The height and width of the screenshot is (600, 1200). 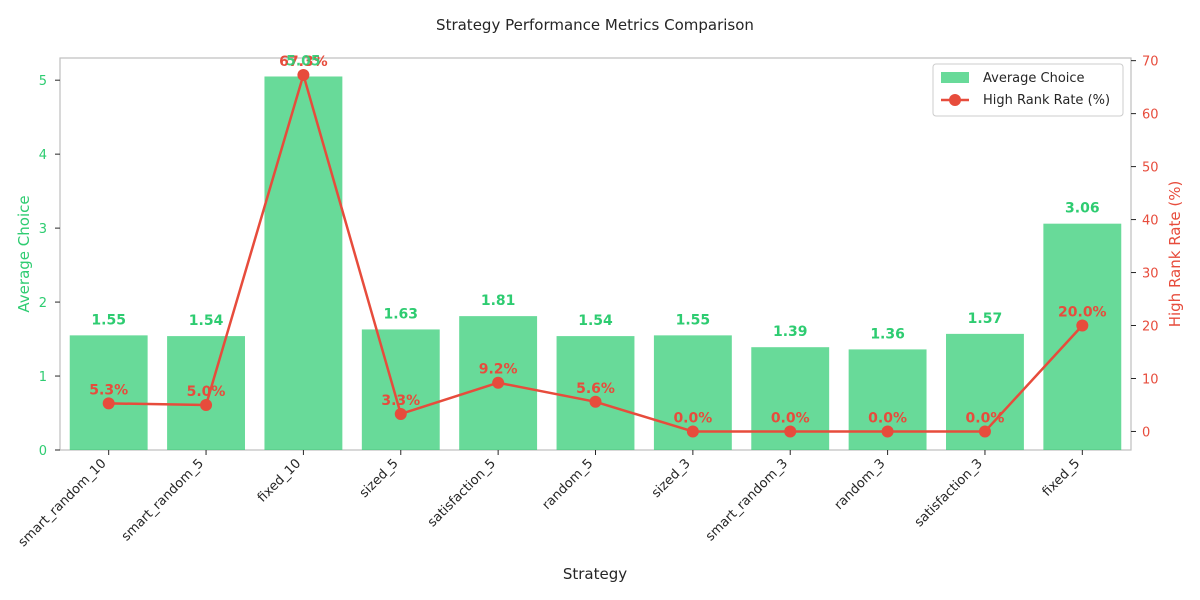 I want to click on line-value-label: 5.6%, so click(x=595, y=389).